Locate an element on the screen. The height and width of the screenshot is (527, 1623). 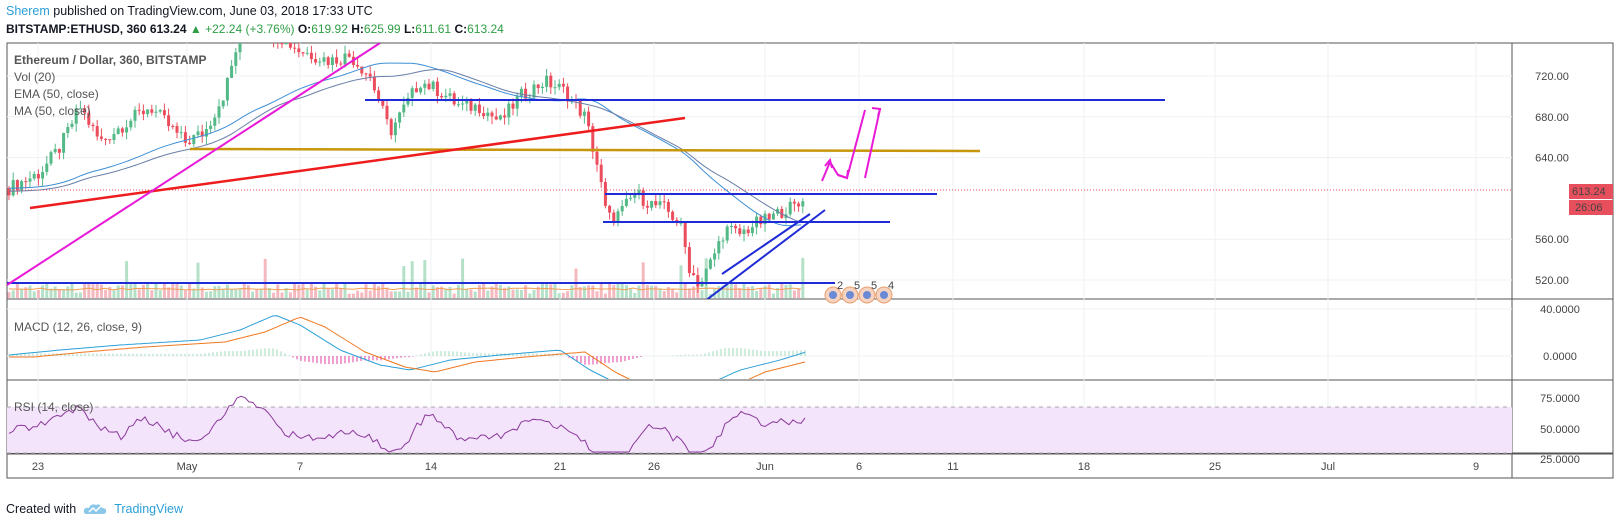
rsi-tick-label: 50.0000 is located at coordinates (1560, 430).